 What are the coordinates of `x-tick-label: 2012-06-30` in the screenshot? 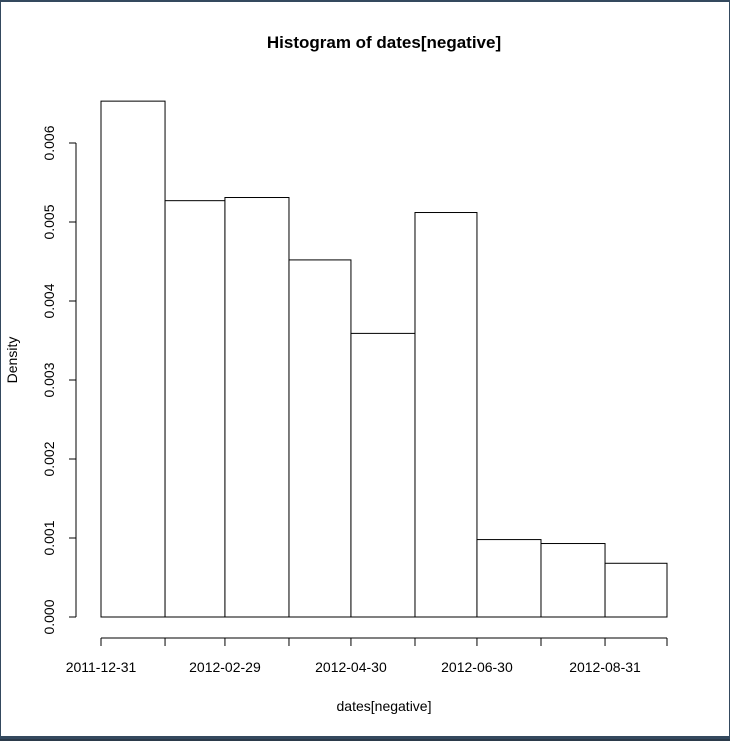 It's located at (477, 667).